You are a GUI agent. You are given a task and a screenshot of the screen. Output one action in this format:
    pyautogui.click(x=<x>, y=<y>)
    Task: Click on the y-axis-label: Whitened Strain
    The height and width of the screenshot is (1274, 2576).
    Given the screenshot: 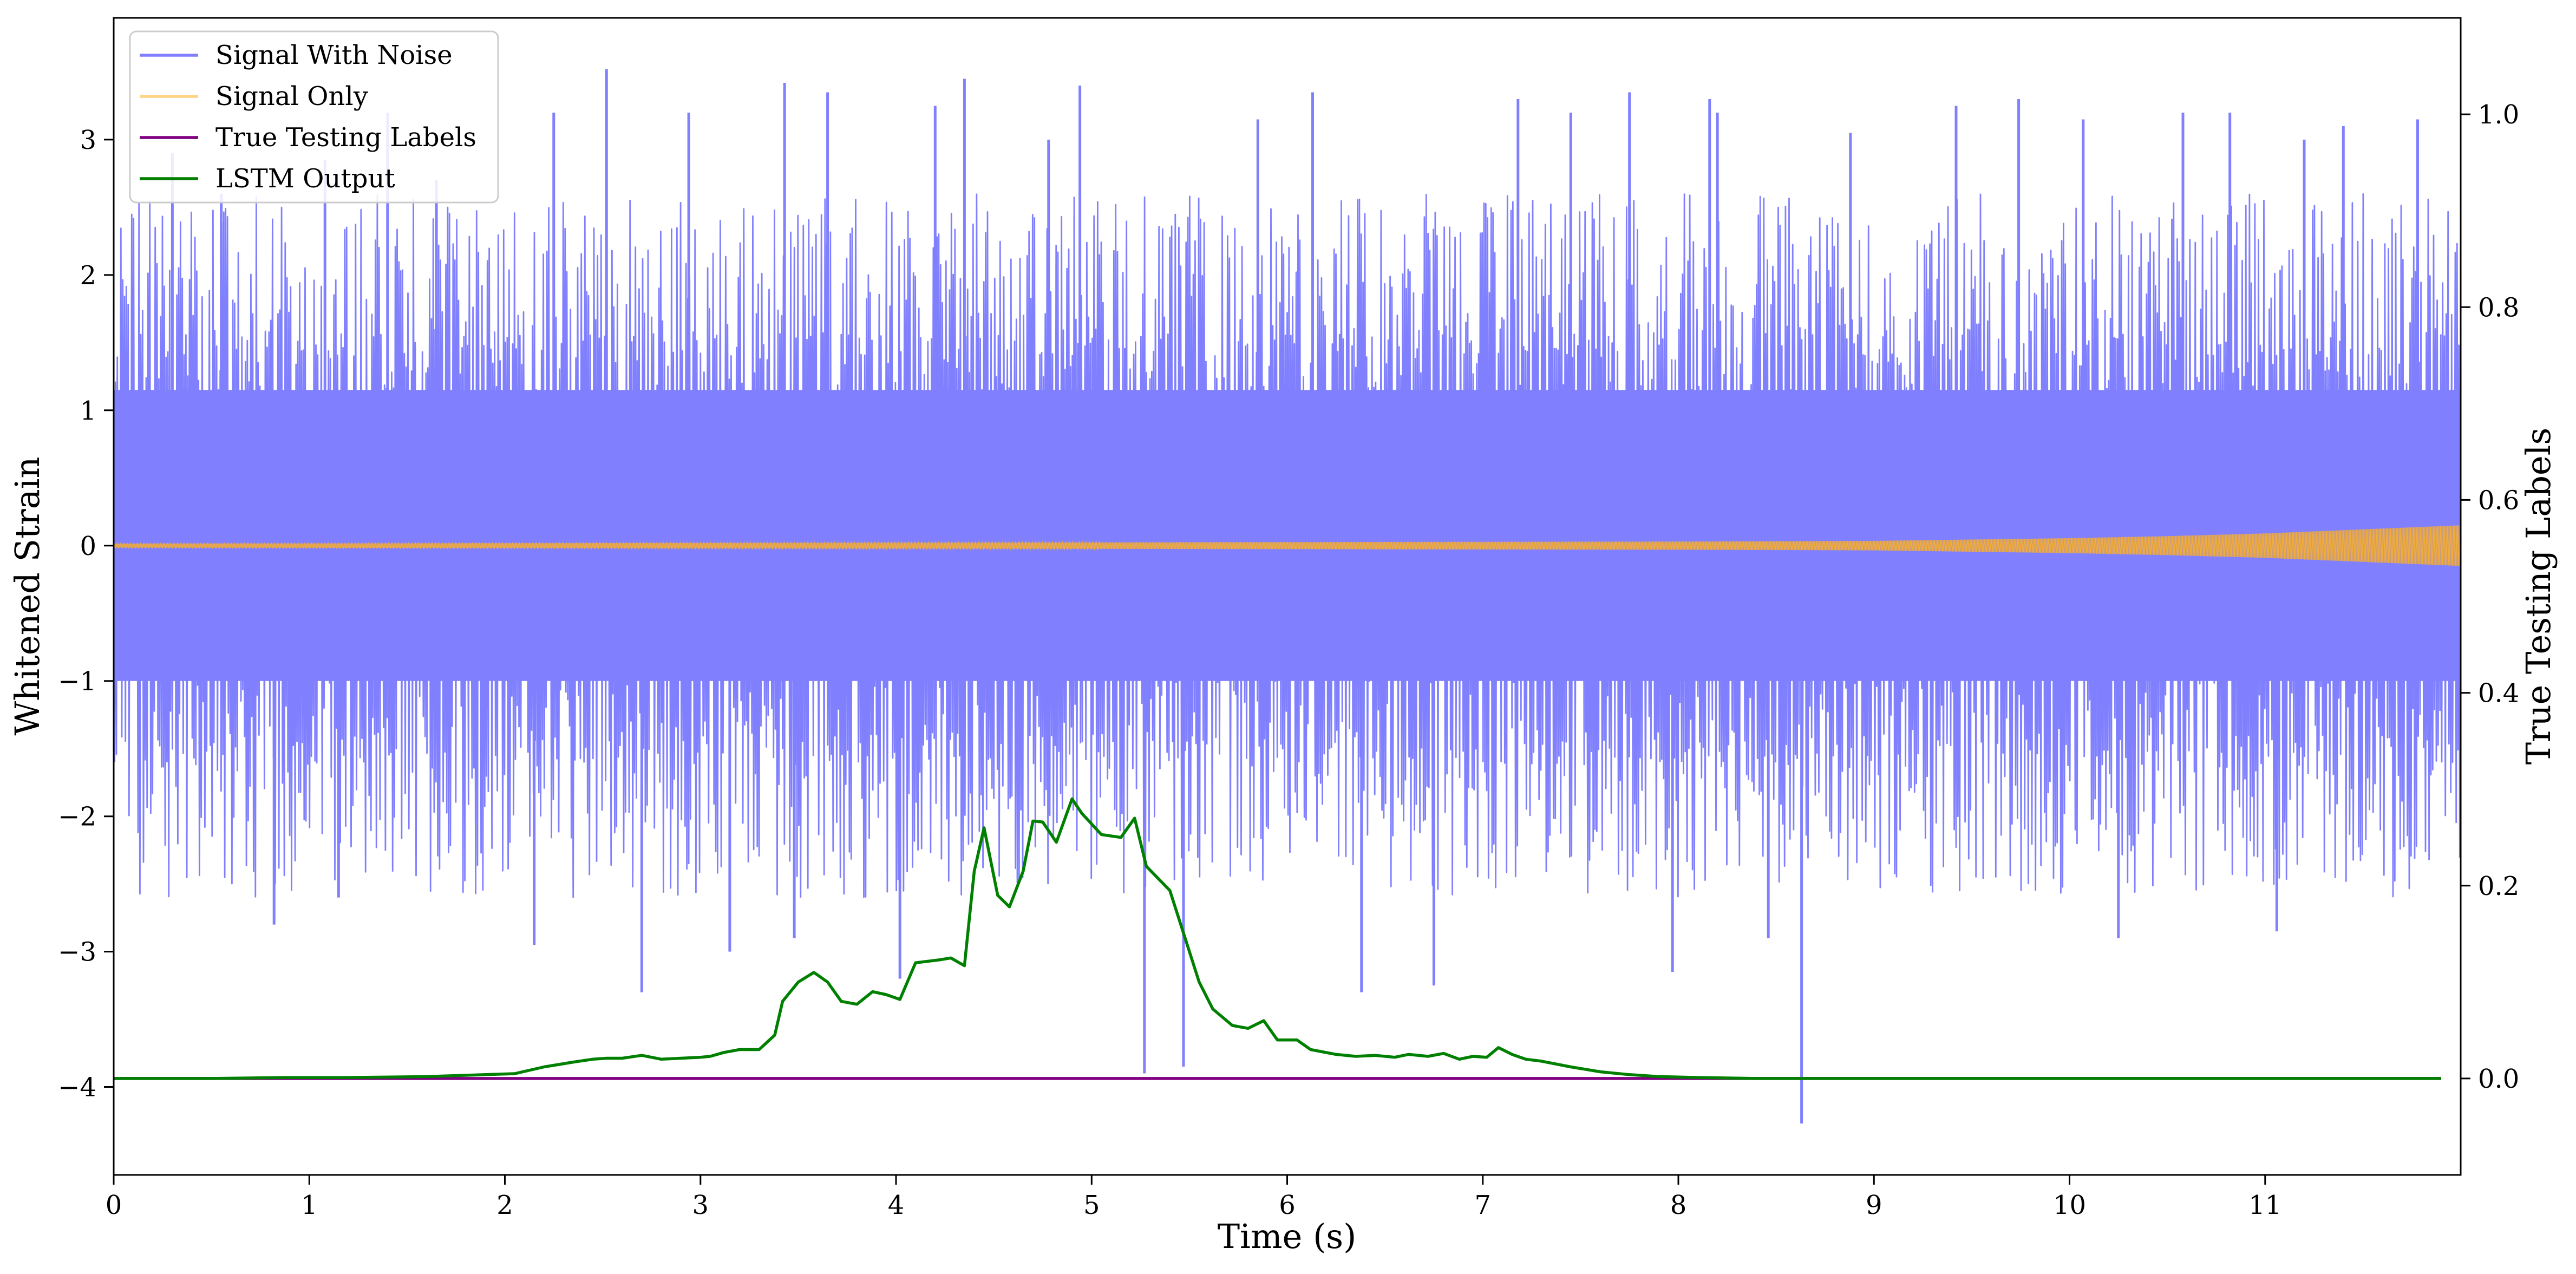 What is the action you would take?
    pyautogui.click(x=28, y=596)
    